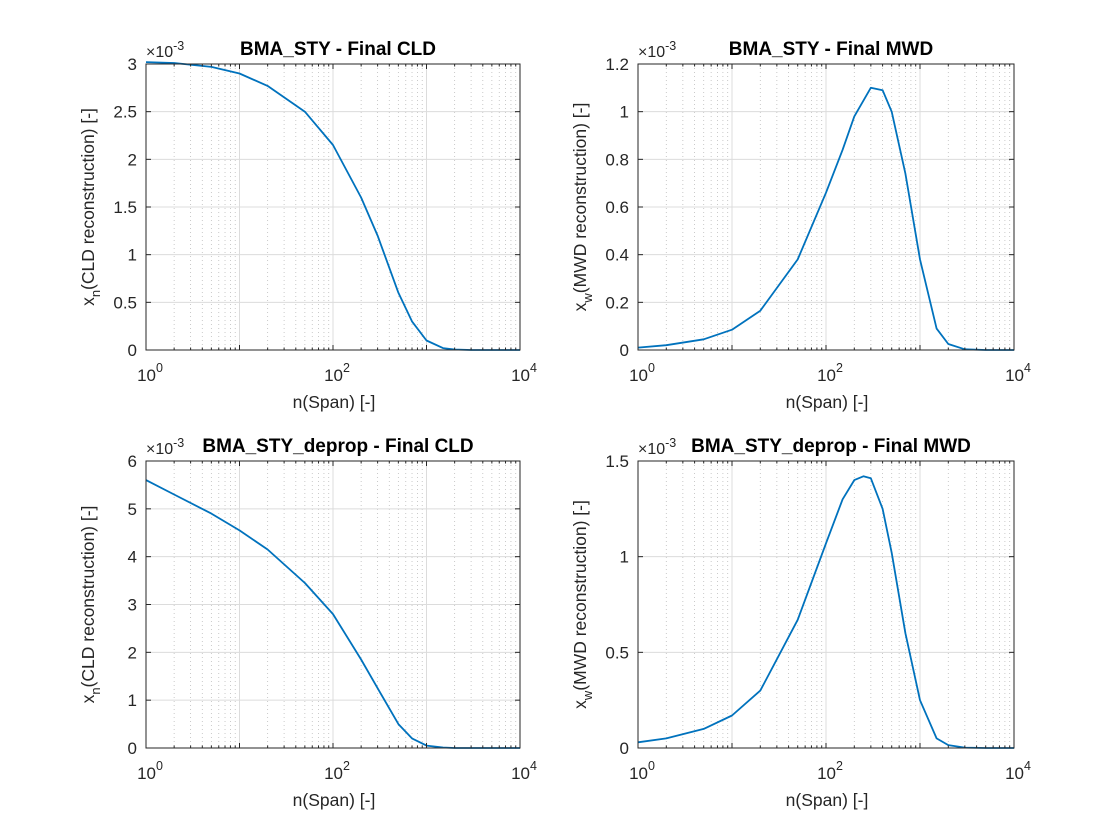  What do you see at coordinates (338, 49) in the screenshot?
I see `subplot-title: BMA_STY - Final CLD` at bounding box center [338, 49].